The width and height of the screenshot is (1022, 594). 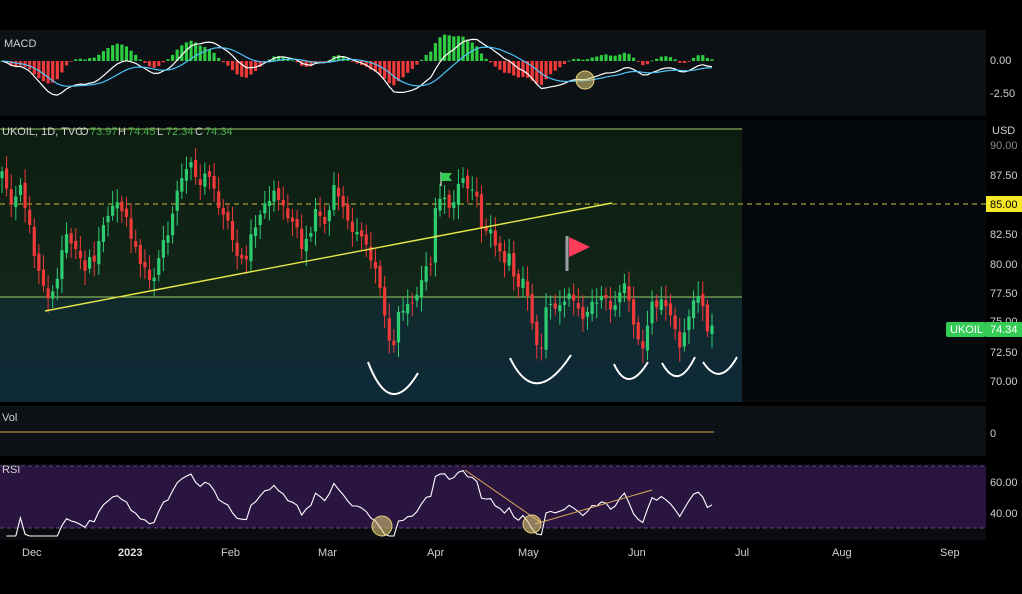 What do you see at coordinates (1004, 235) in the screenshot?
I see `price-tick-82-5: 82.50` at bounding box center [1004, 235].